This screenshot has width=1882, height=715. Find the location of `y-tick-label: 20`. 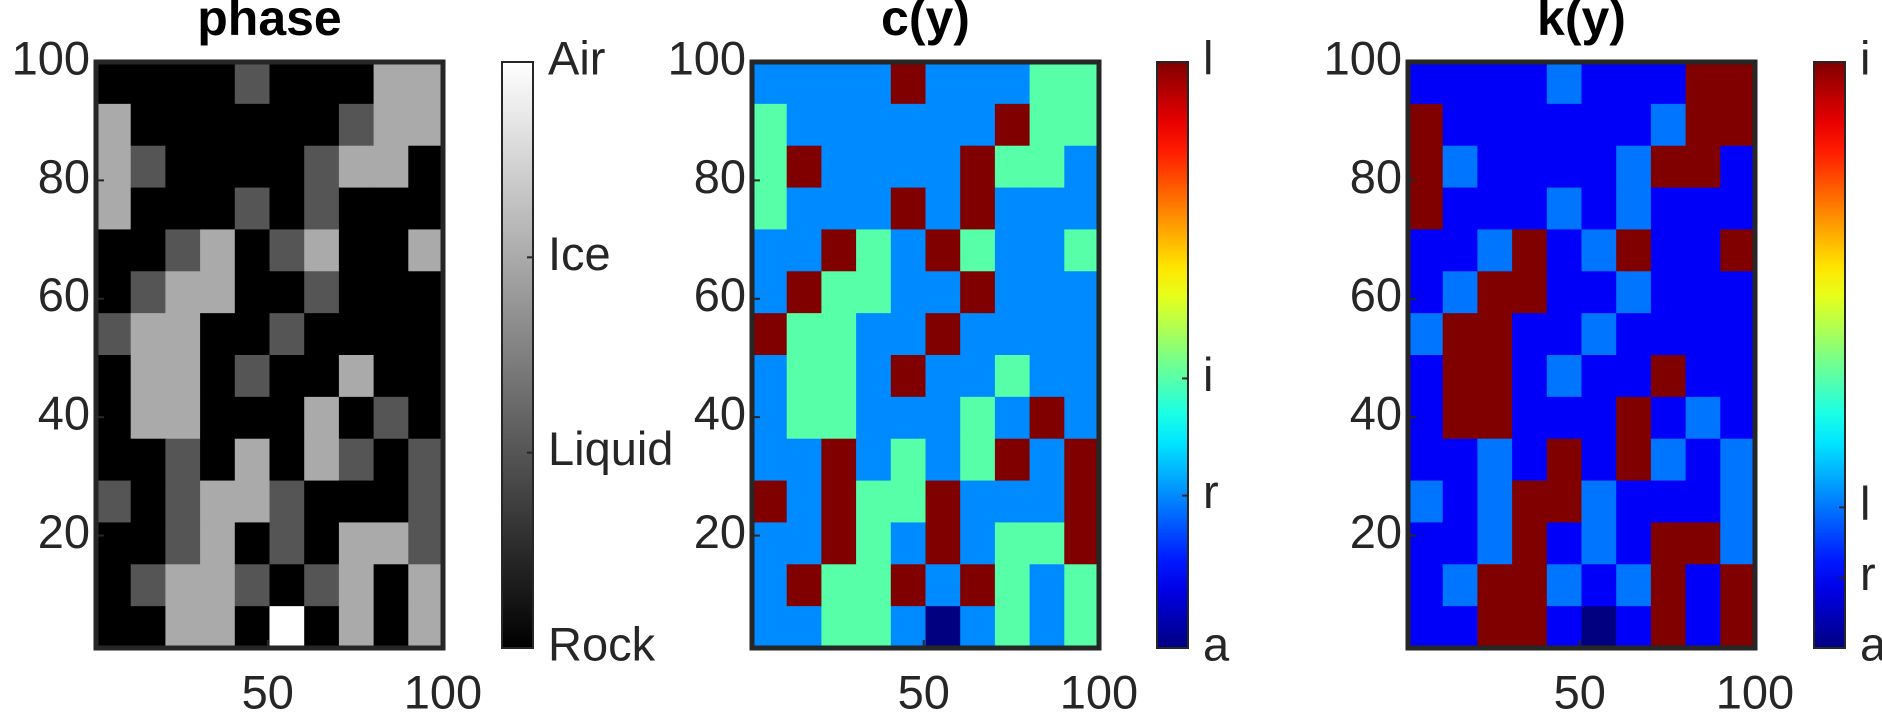

y-tick-label: 20 is located at coordinates (64, 531).